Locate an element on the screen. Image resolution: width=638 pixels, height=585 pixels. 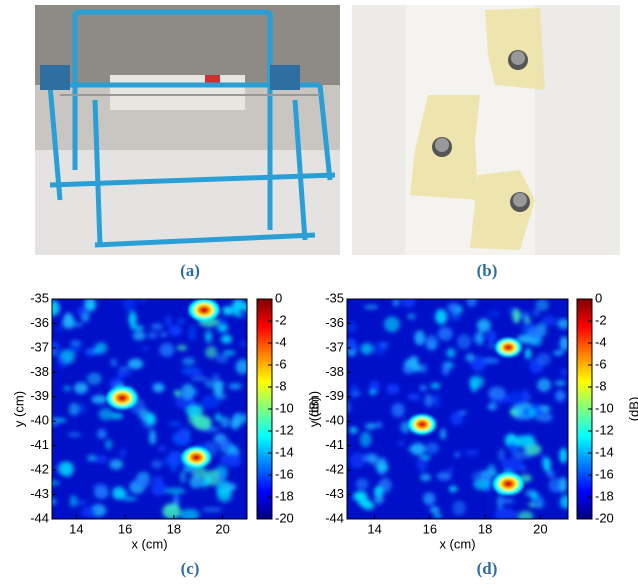
x-axis-label: x (cm) is located at coordinates (149, 543).